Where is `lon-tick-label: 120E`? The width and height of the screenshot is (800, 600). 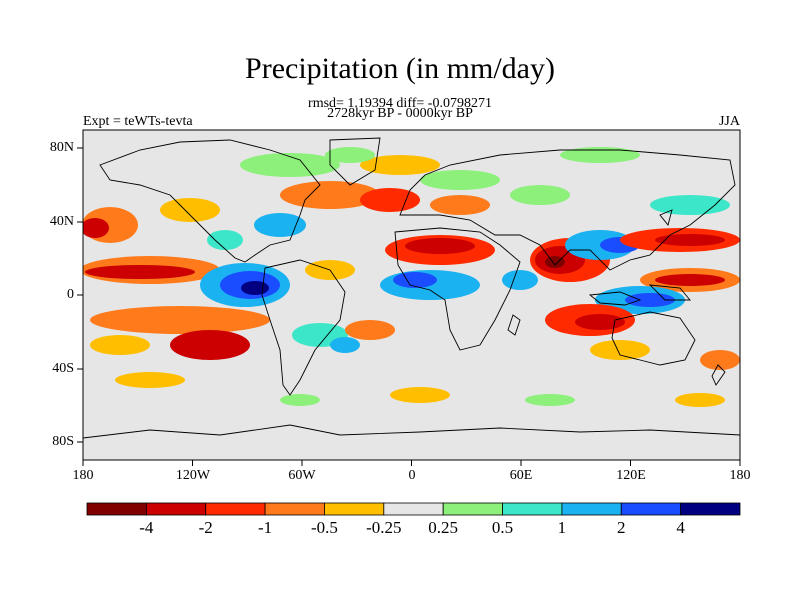 lon-tick-label: 120E is located at coordinates (631, 475).